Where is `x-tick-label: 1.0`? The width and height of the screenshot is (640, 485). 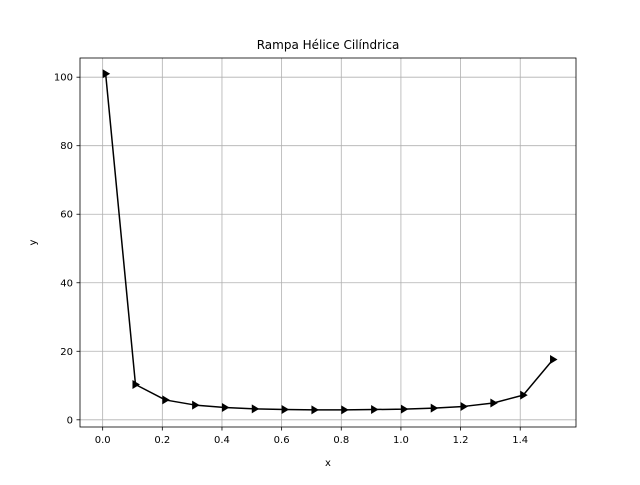 x-tick-label: 1.0 is located at coordinates (401, 440).